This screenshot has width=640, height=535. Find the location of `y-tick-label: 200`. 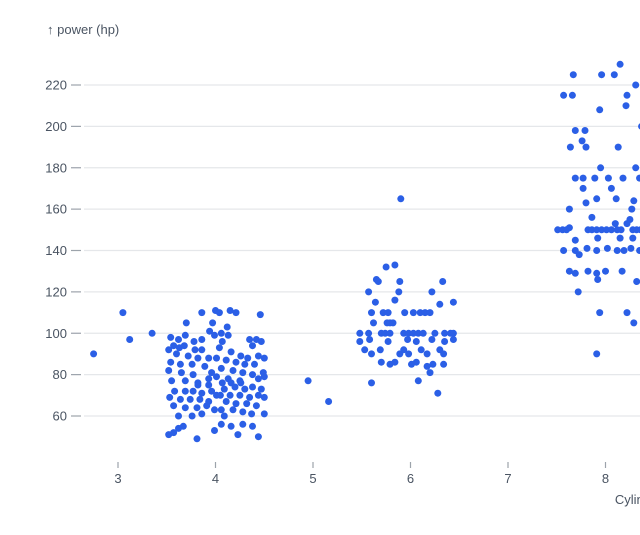

y-tick-label: 200 is located at coordinates (56, 126).